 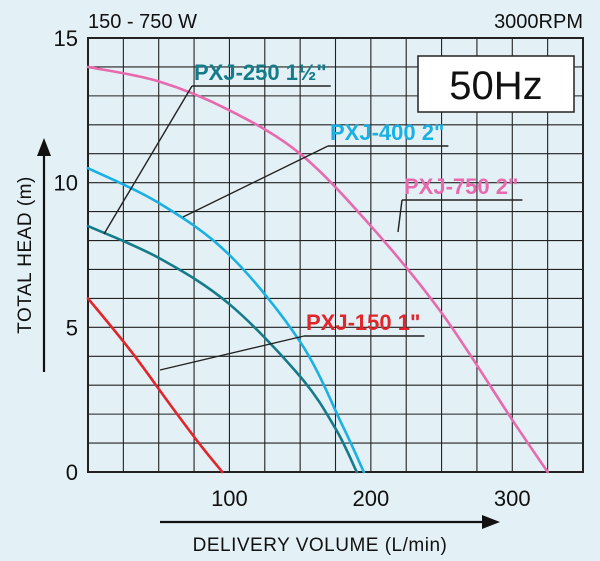 What do you see at coordinates (44, 255) in the screenshot?
I see `y-axis-arrow` at bounding box center [44, 255].